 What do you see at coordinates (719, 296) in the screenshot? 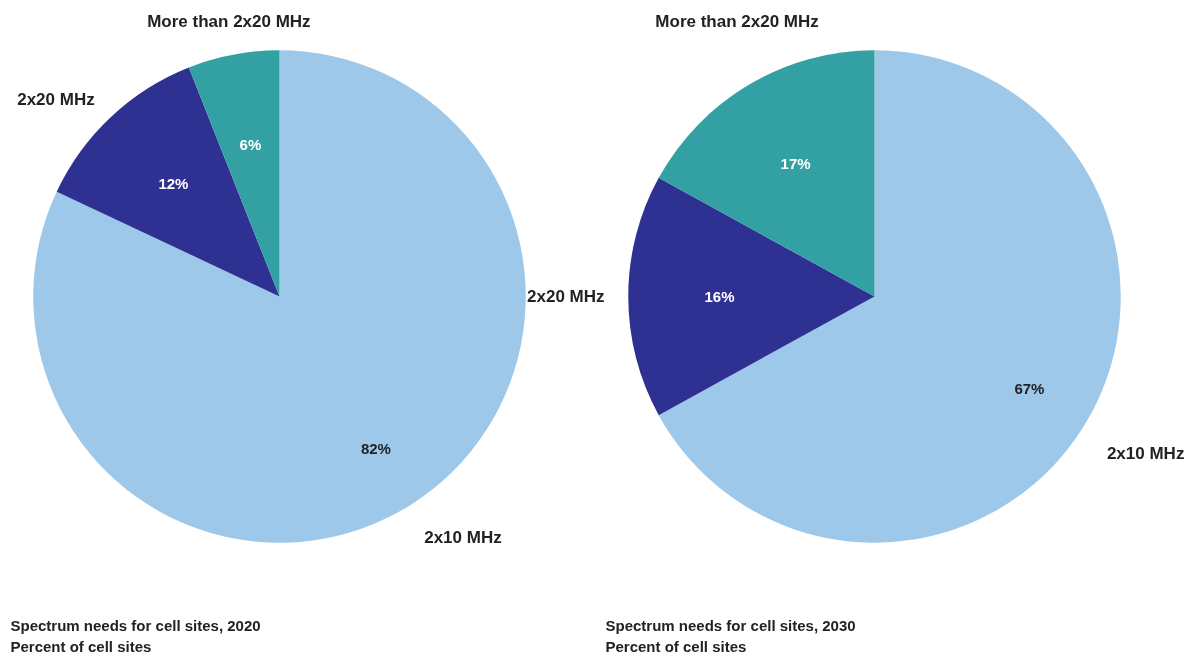
I see `data-label: 16%` at bounding box center [719, 296].